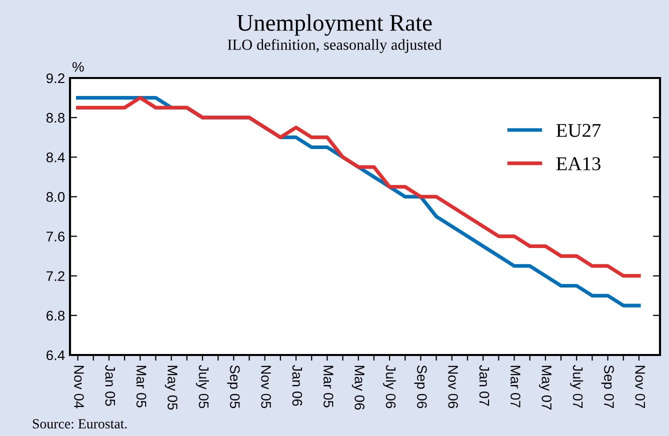  What do you see at coordinates (358, 388) in the screenshot?
I see `x-tick-label: May 06` at bounding box center [358, 388].